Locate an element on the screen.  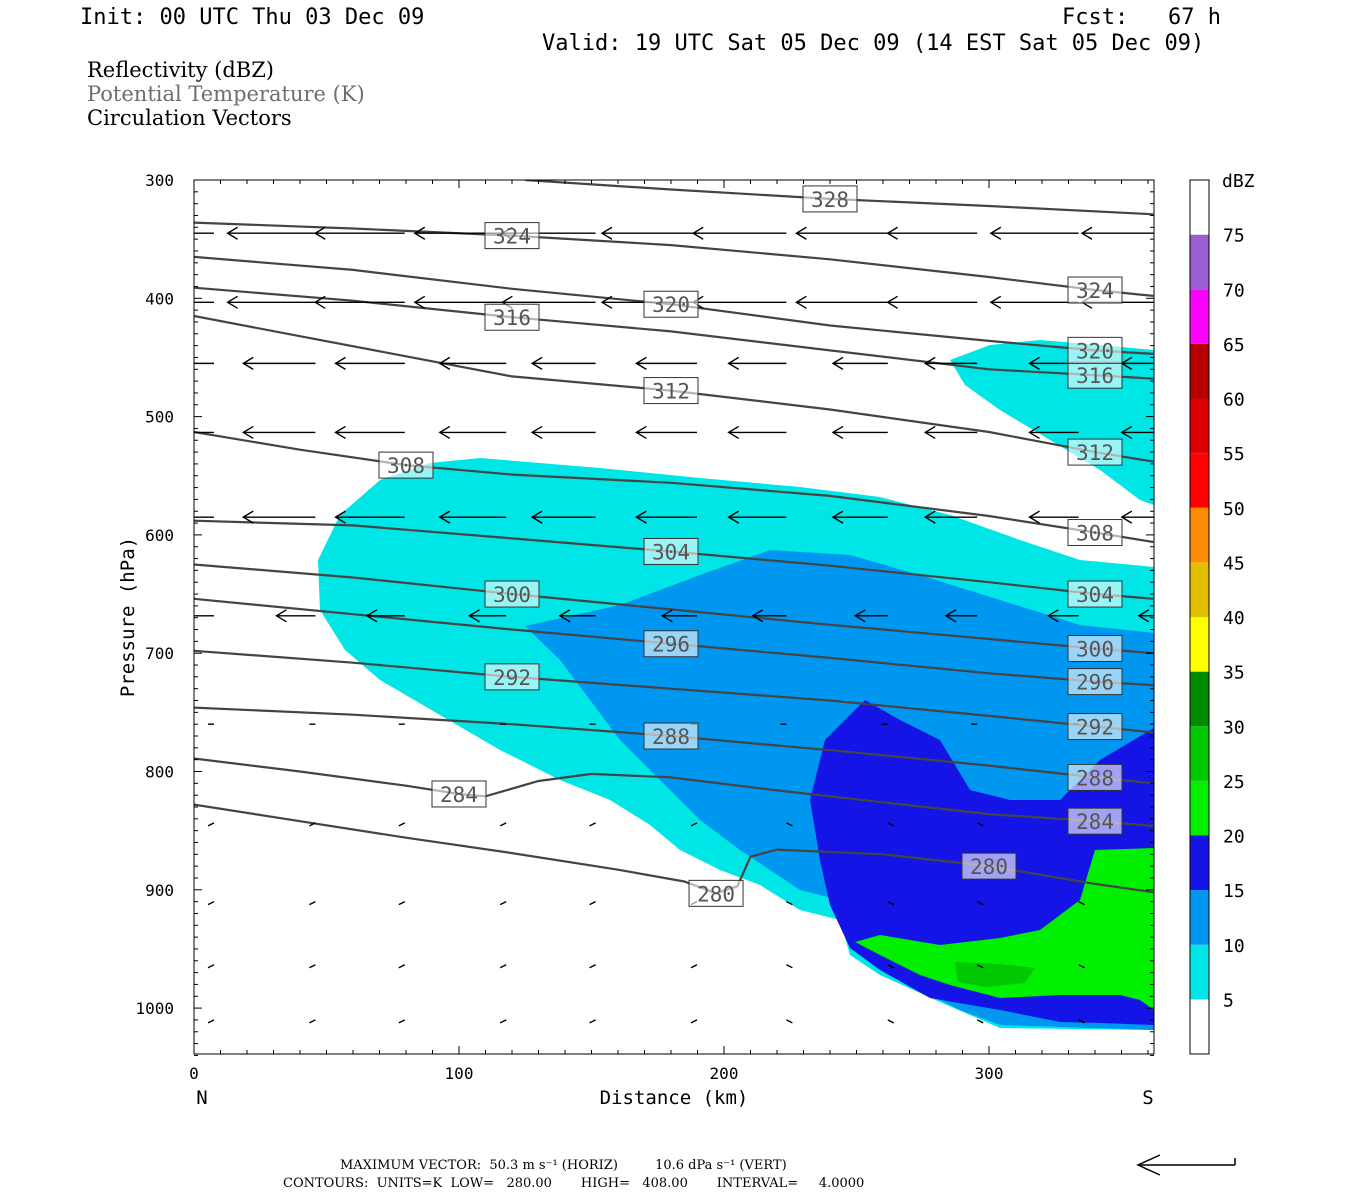
contour-label-text: 308 is located at coordinates (406, 466).